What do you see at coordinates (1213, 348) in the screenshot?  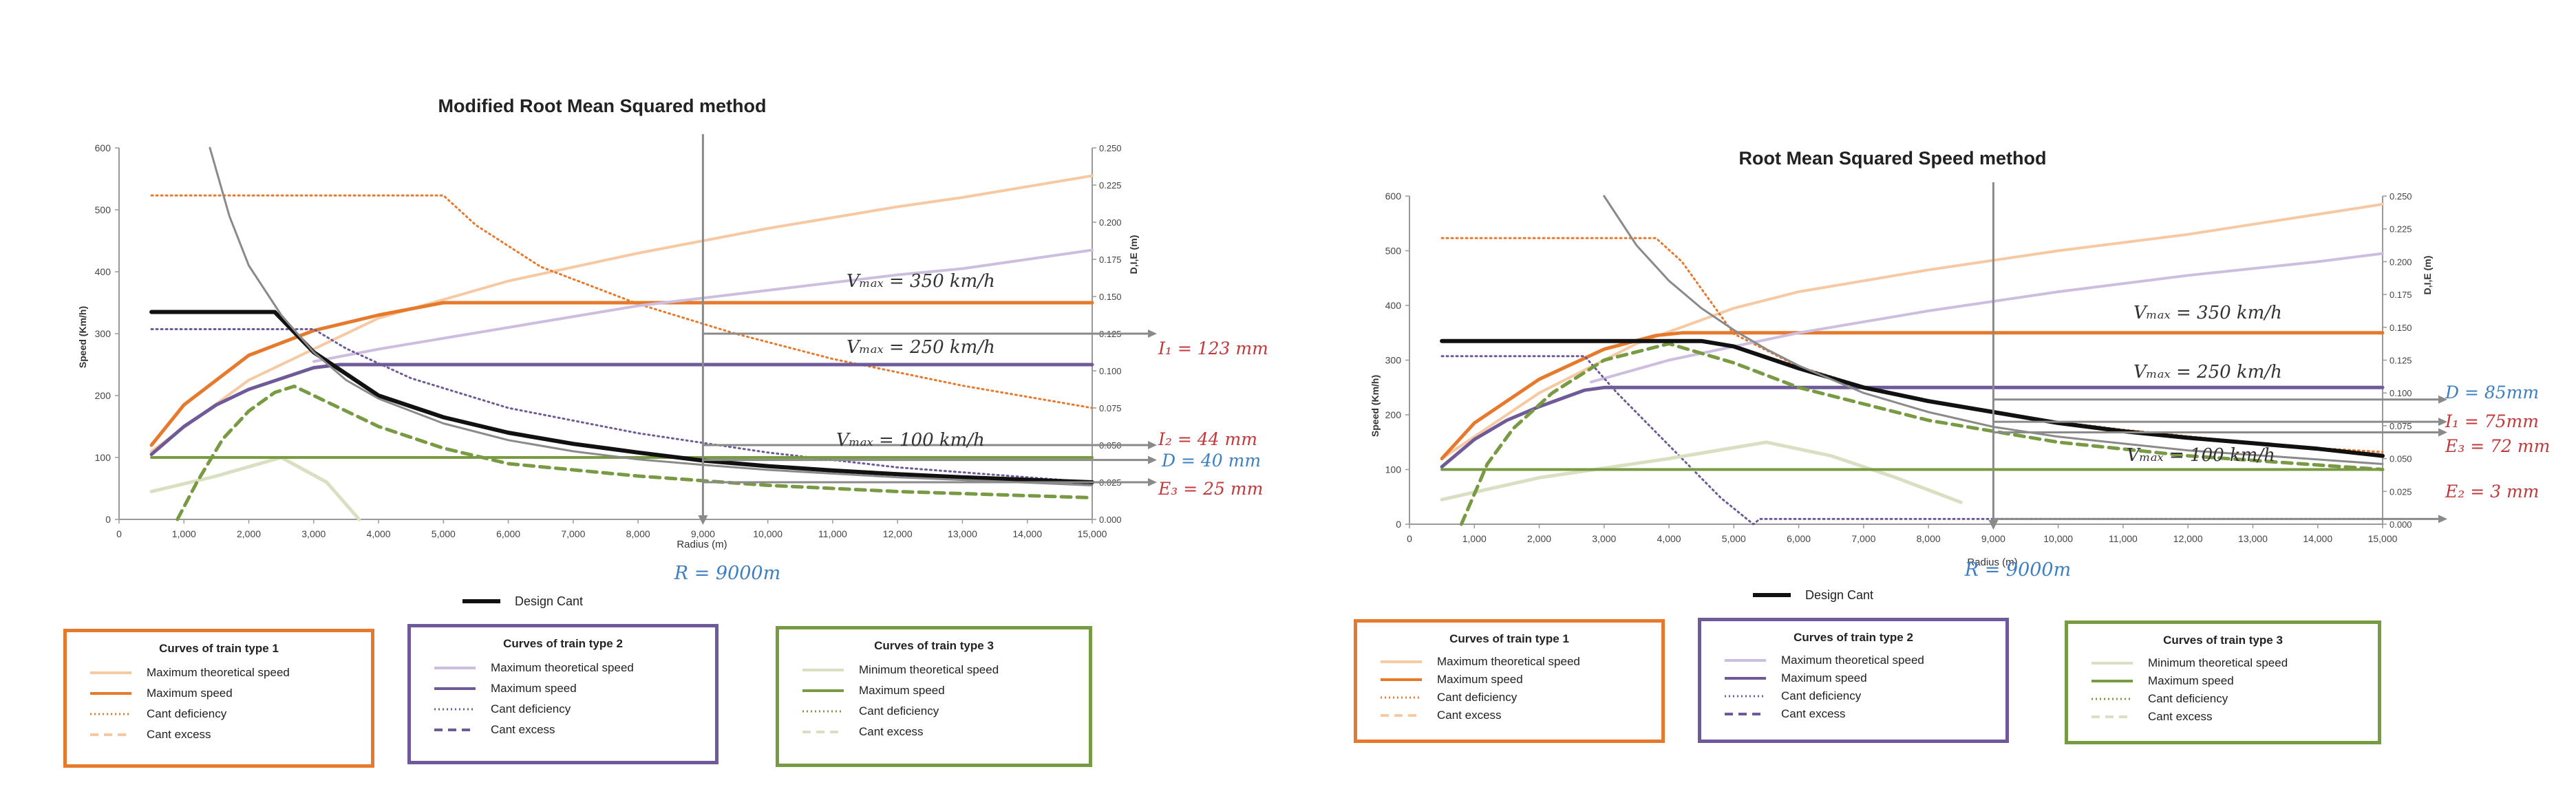 I see `note-i1: 𝐼₁ = 123 𝑚𝑚` at bounding box center [1213, 348].